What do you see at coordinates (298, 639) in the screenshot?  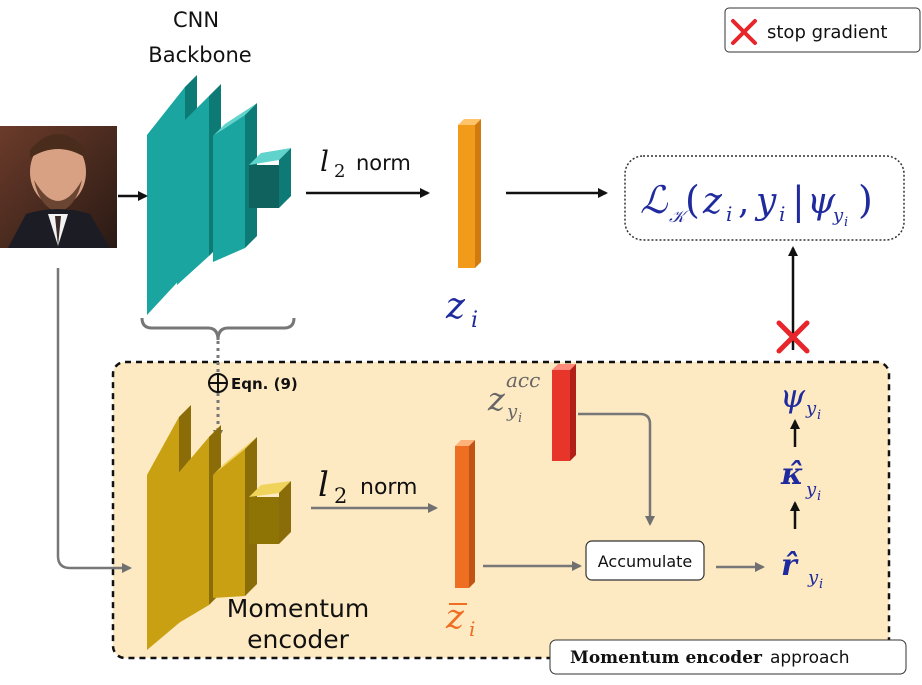 I see `momentum-encoder-line2: encoder` at bounding box center [298, 639].